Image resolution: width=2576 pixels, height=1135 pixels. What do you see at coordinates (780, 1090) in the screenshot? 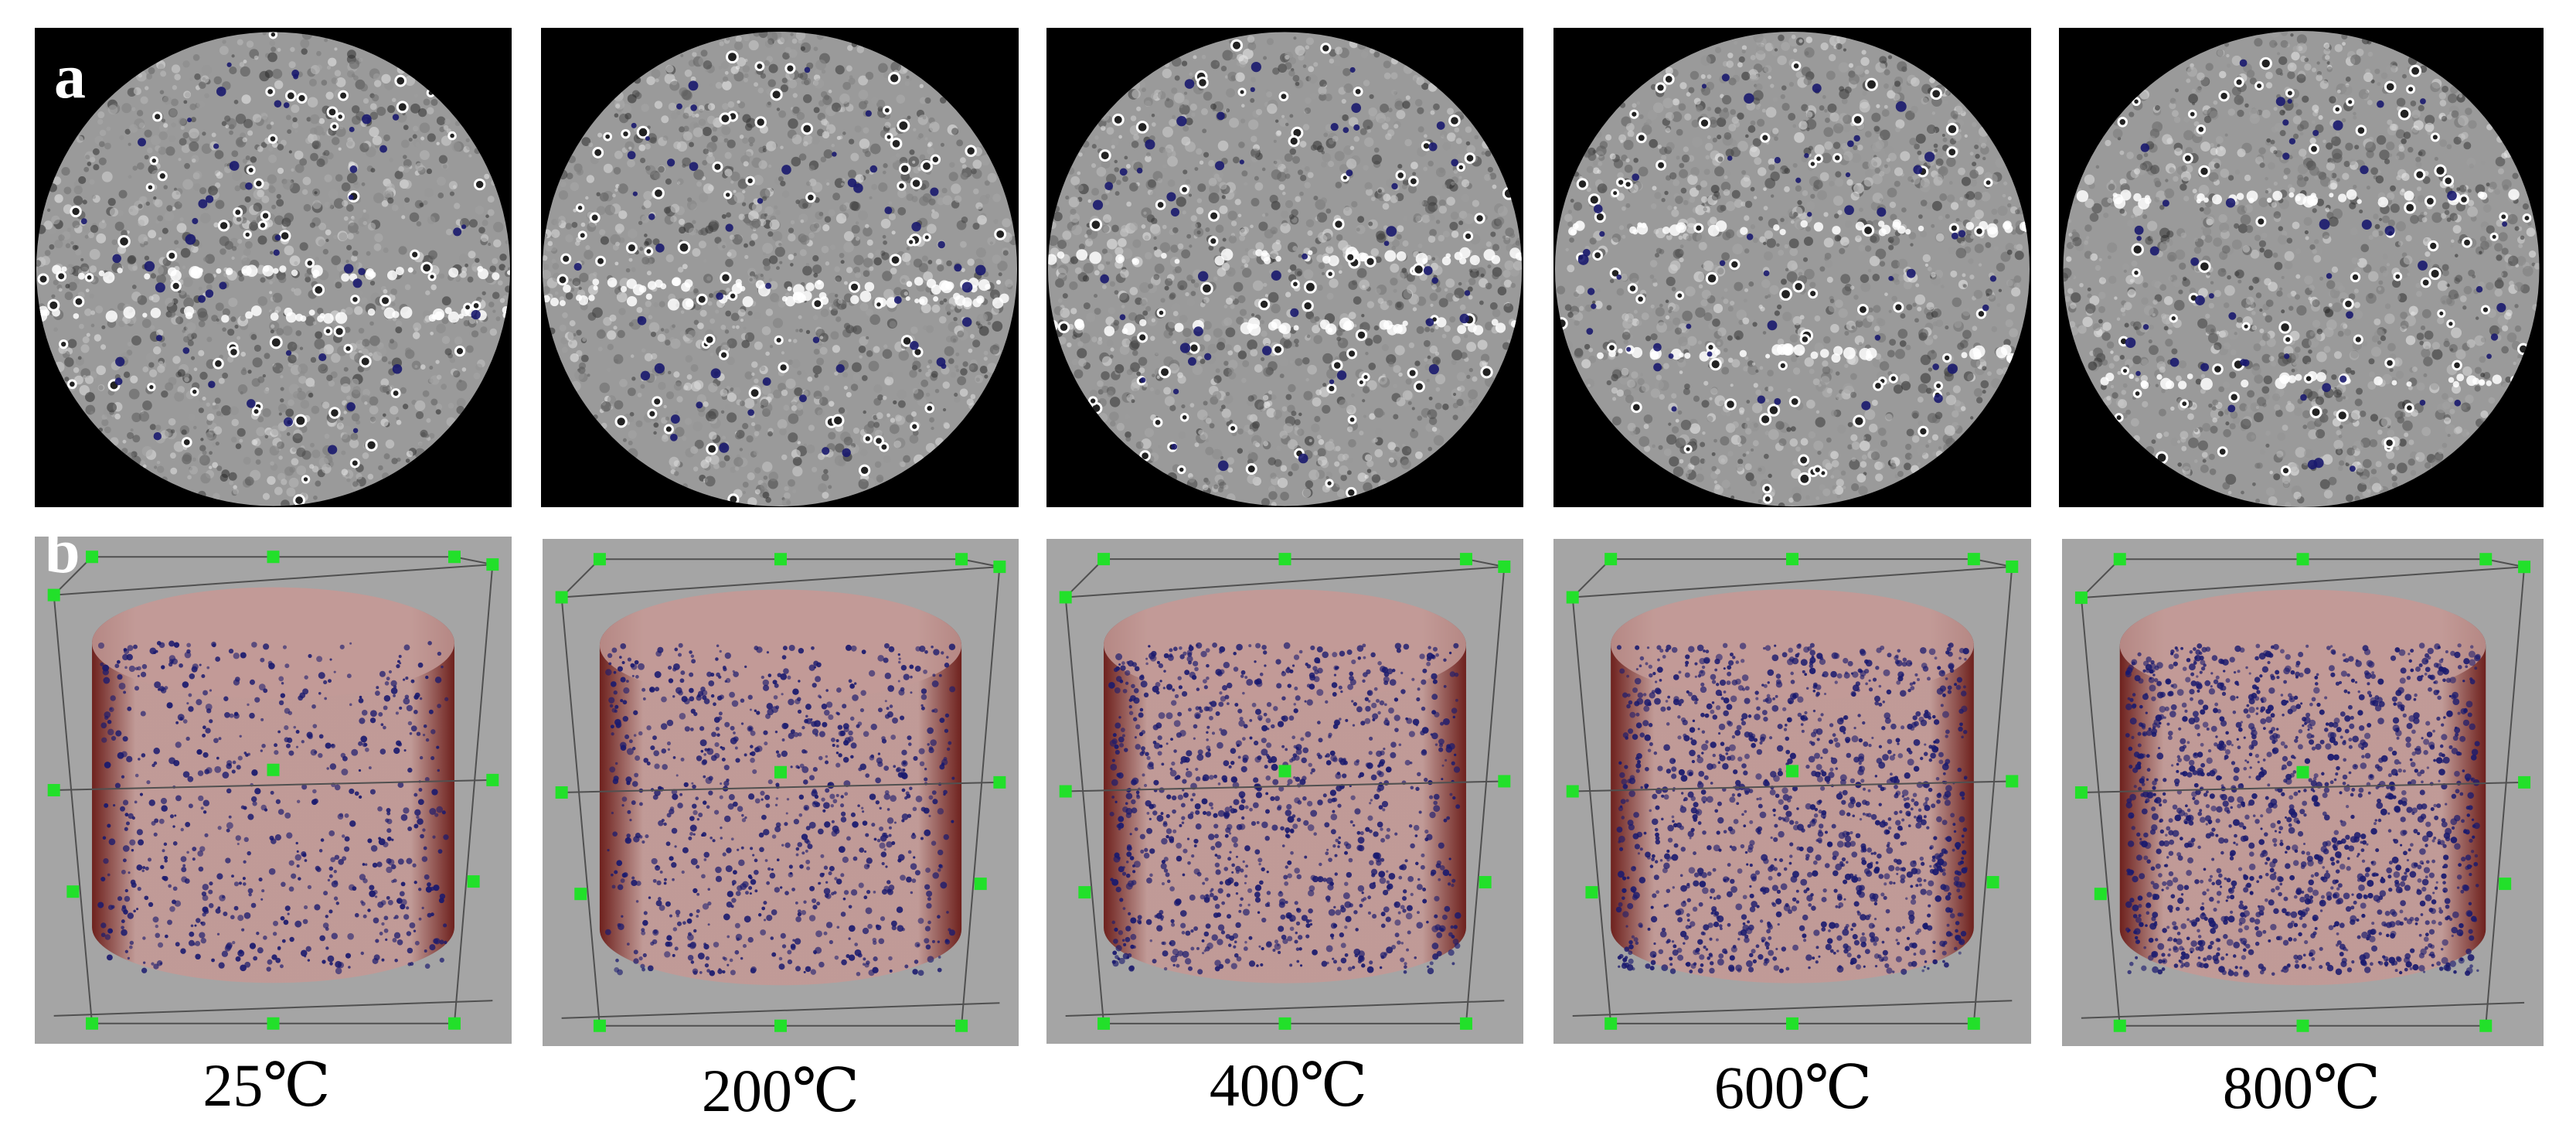
I see `temperature-label-200: 200℃` at bounding box center [780, 1090].